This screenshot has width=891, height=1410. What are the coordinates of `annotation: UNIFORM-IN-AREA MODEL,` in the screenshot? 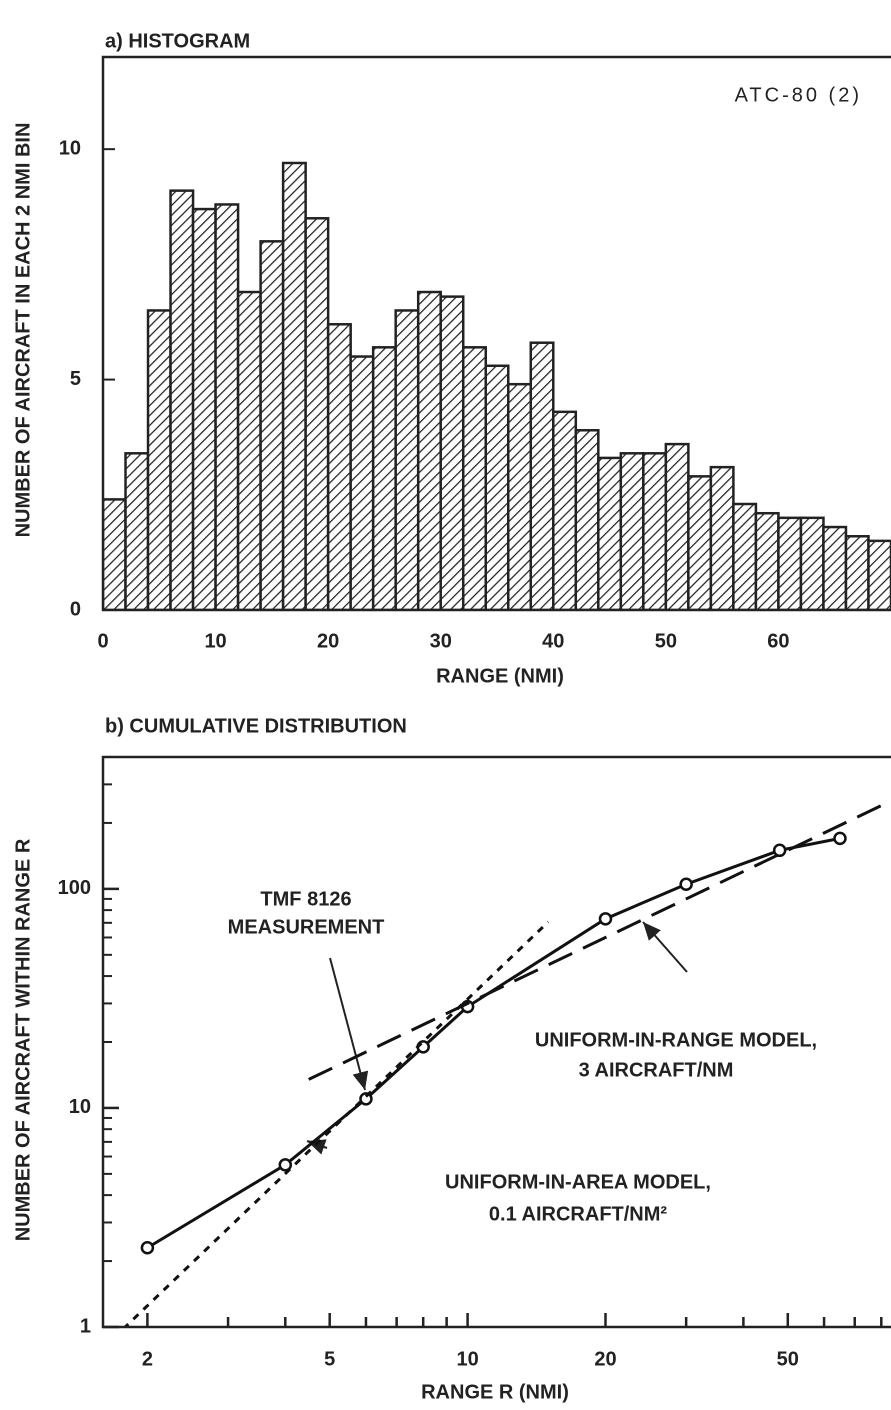 It's located at (578, 1182).